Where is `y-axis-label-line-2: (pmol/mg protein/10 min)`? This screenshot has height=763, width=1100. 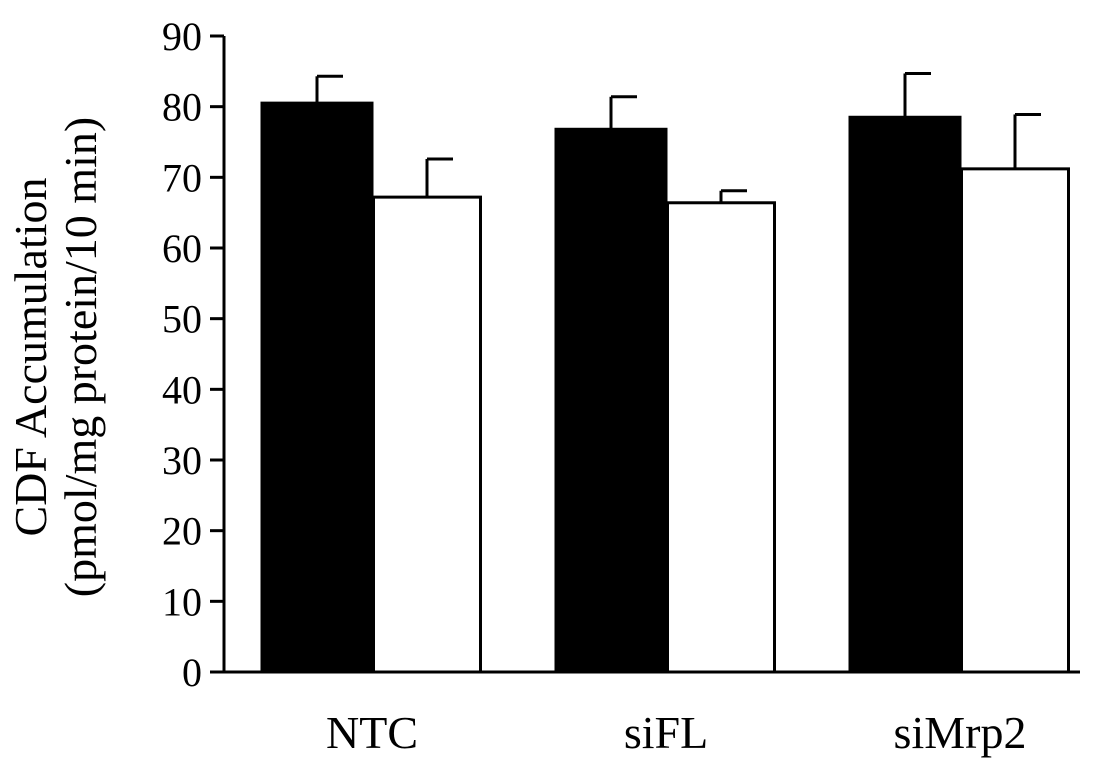 y-axis-label-line-2: (pmol/mg protein/10 min) is located at coordinates (80, 357).